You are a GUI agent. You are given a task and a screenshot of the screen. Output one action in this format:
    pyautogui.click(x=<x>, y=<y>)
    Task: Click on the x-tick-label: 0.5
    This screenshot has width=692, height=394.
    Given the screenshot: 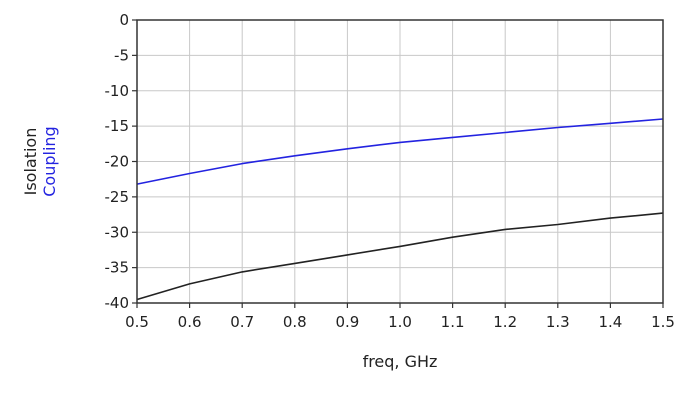 What is the action you would take?
    pyautogui.click(x=137, y=322)
    